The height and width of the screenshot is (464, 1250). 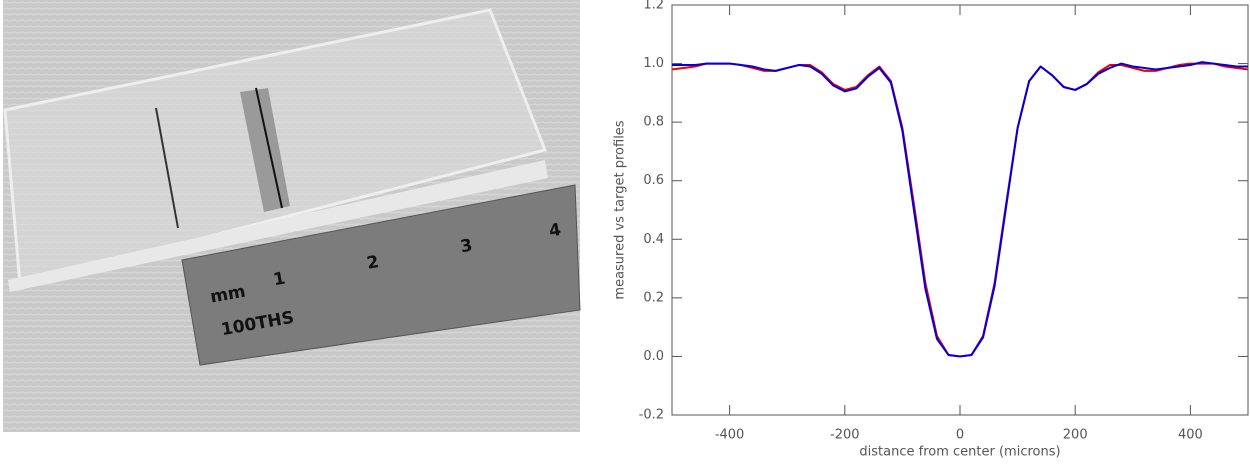 What do you see at coordinates (1190, 435) in the screenshot?
I see `x-tick-label: 400` at bounding box center [1190, 435].